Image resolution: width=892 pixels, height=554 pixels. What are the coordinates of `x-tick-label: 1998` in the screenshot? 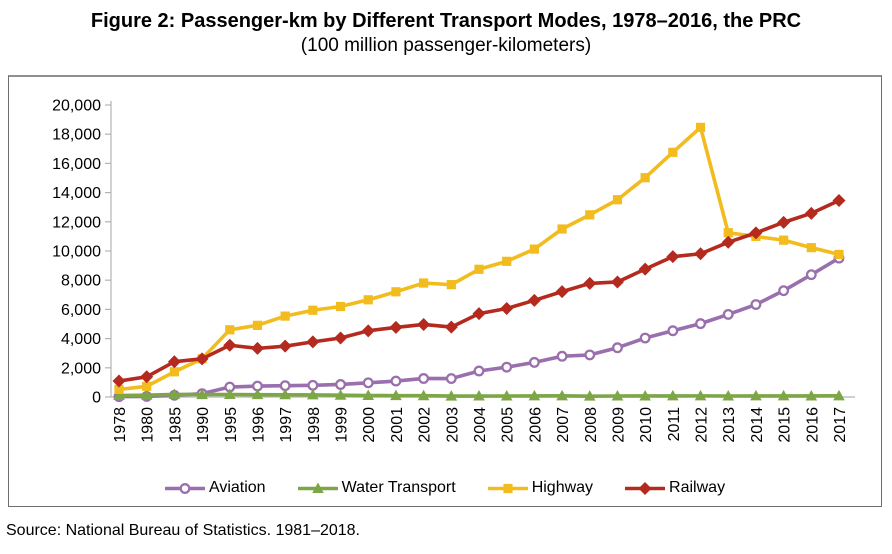 It's located at (314, 425).